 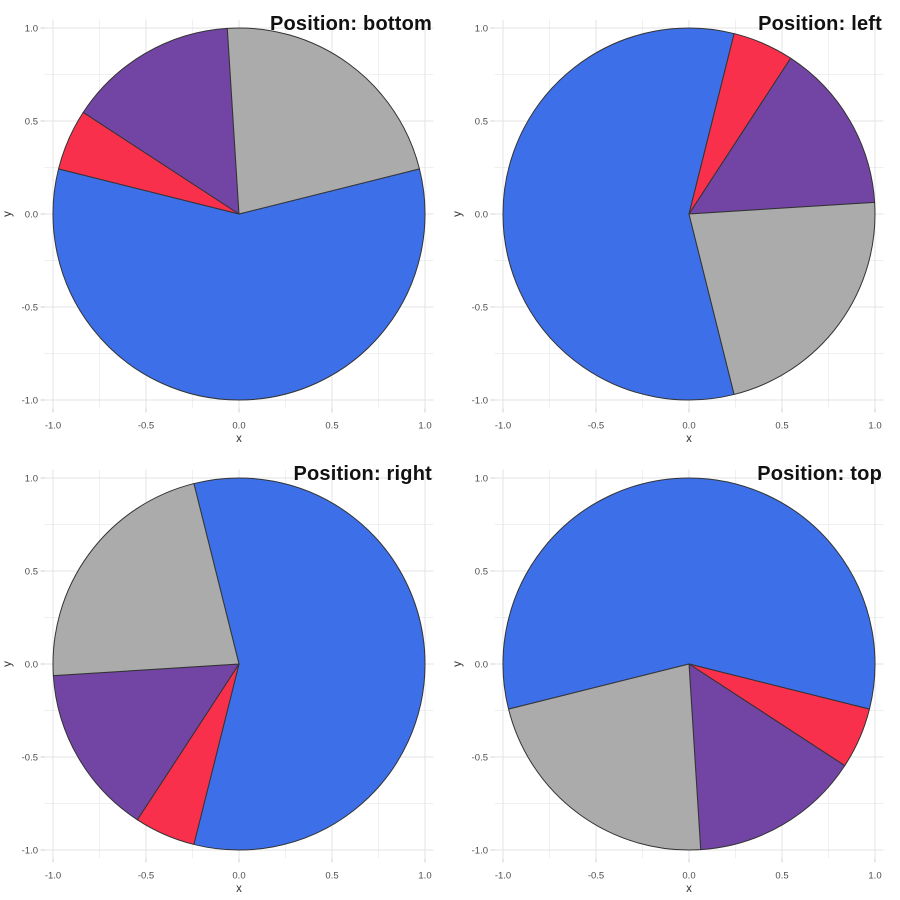 I want to click on panel-title: Position: right, so click(x=362, y=474).